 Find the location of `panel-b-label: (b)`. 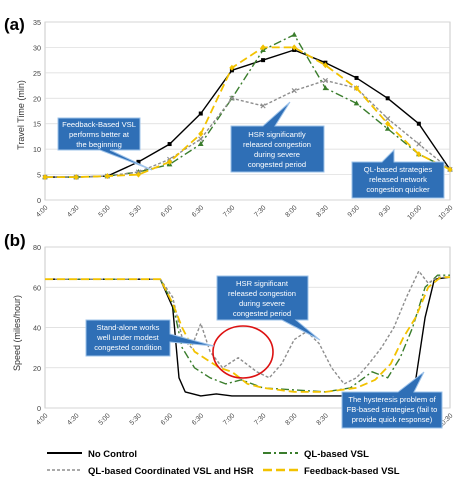

panel-b-label: (b) is located at coordinates (15, 240).